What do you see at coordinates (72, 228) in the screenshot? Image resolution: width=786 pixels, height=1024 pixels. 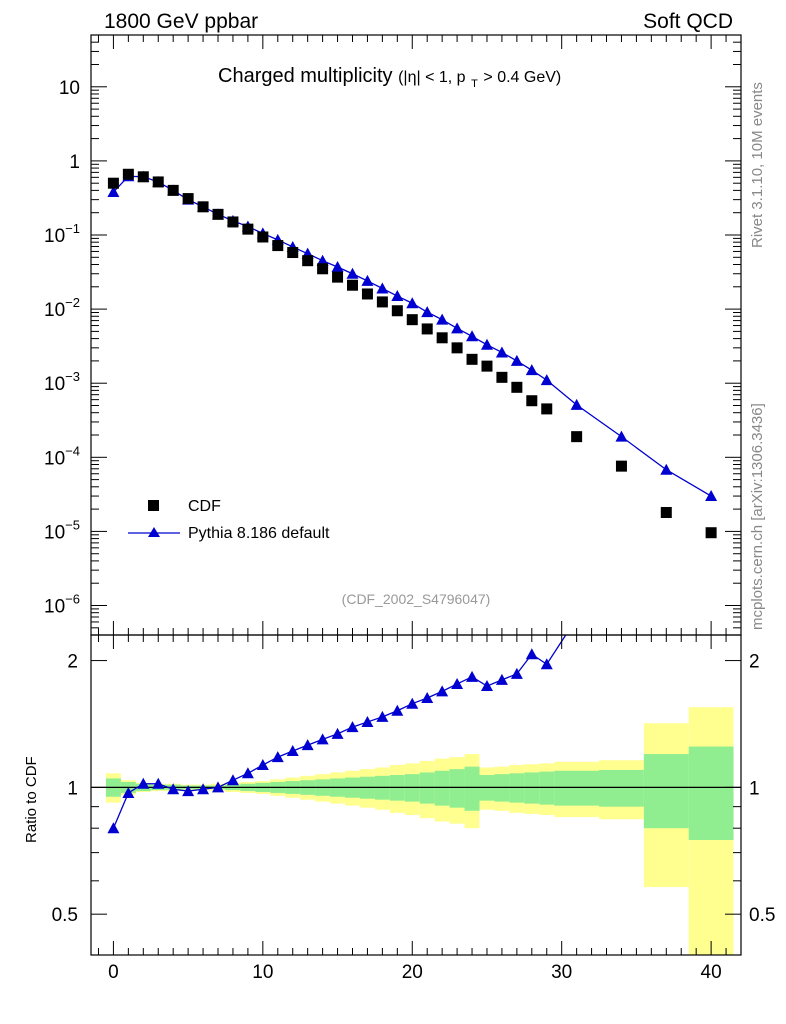 I see `y-tick-label-exponent: −1` at bounding box center [72, 228].